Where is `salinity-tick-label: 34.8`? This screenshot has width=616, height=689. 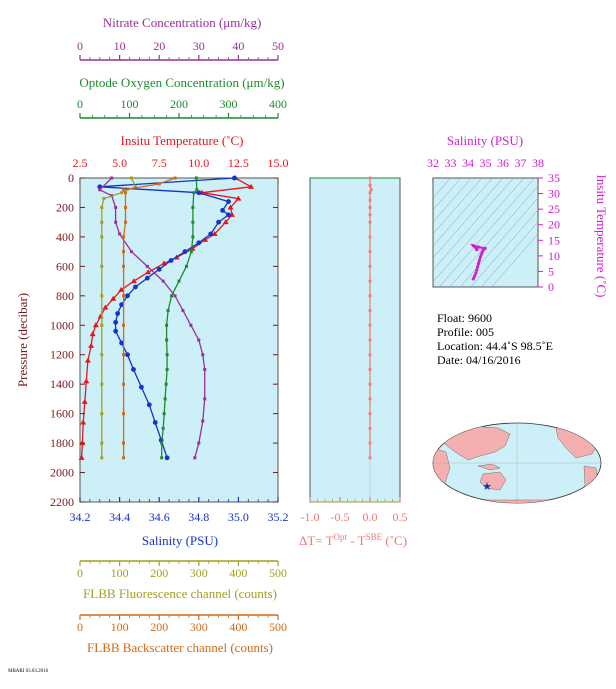 salinity-tick-label: 34.8 is located at coordinates (198, 517).